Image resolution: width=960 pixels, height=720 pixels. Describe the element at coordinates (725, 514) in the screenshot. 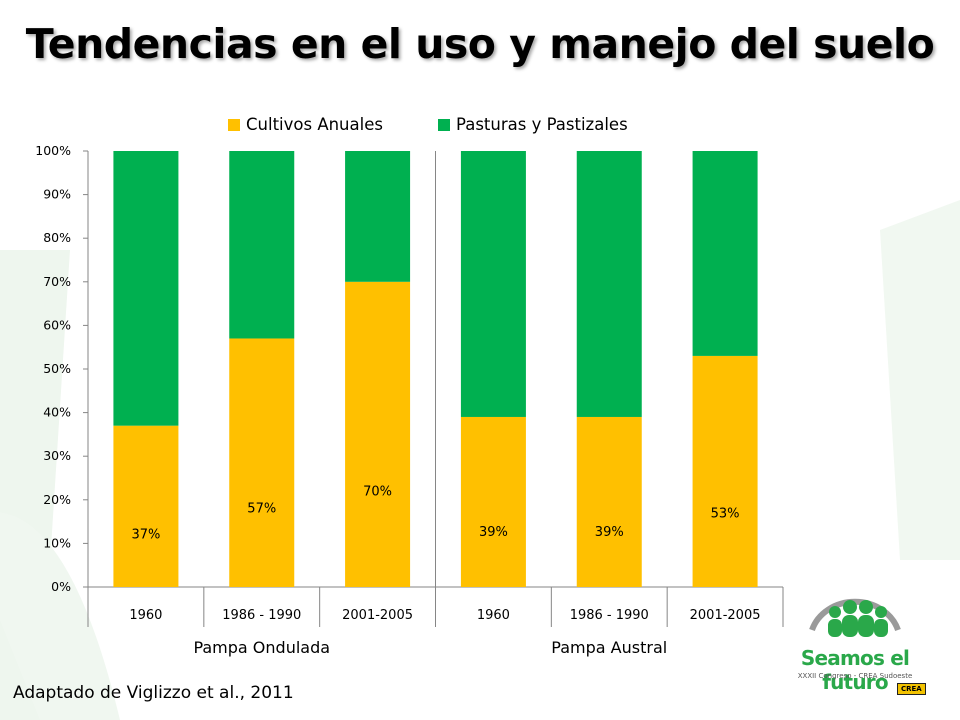

I see `data-label: 53%` at that location.